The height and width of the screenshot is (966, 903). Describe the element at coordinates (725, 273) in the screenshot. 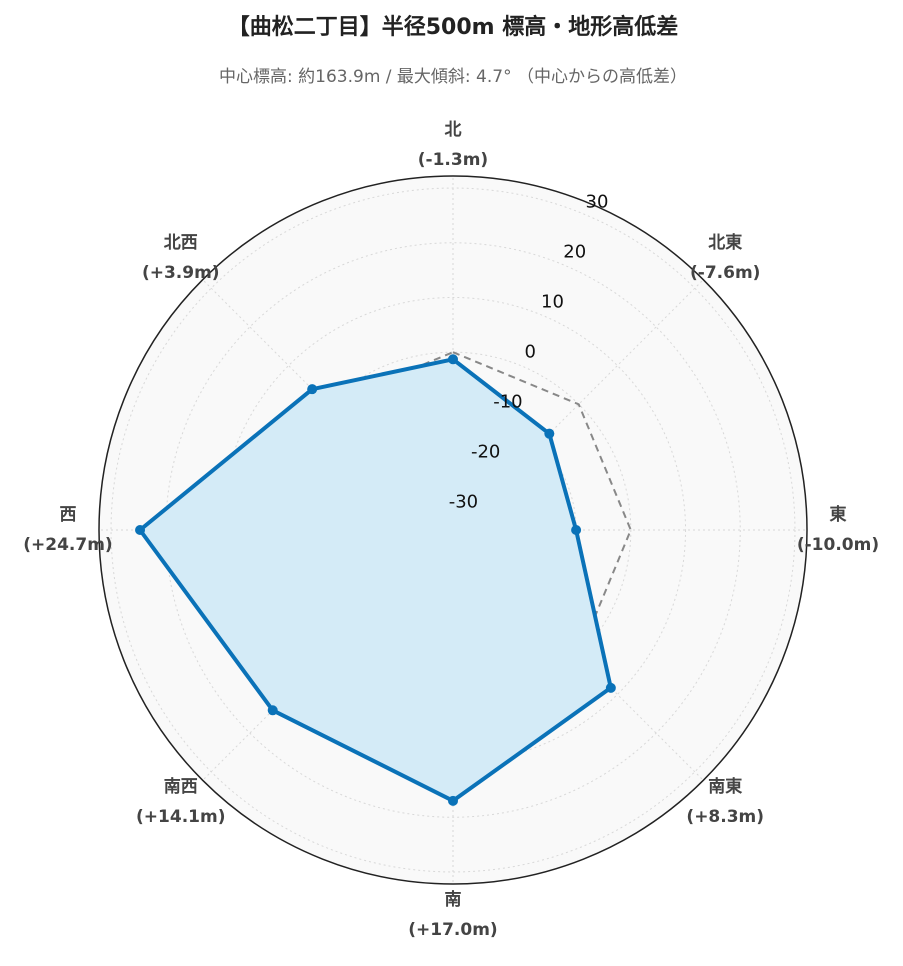

I see `angular-value-label: (-7.6m)` at that location.